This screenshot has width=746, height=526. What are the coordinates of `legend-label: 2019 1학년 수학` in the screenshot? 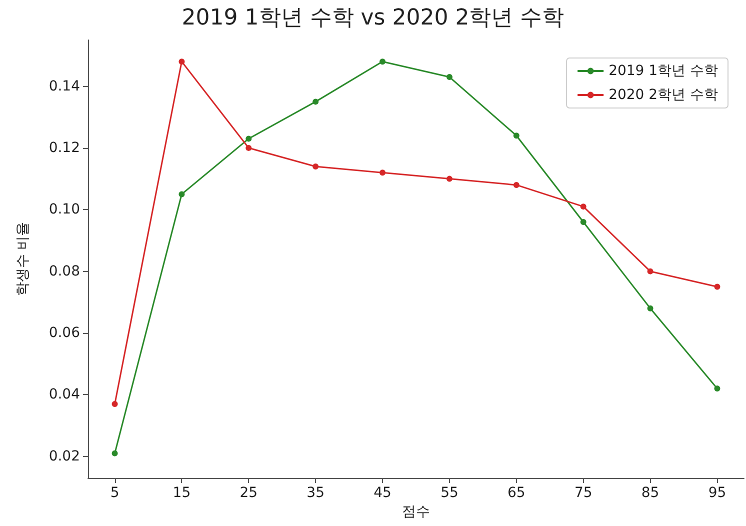 It's located at (663, 71).